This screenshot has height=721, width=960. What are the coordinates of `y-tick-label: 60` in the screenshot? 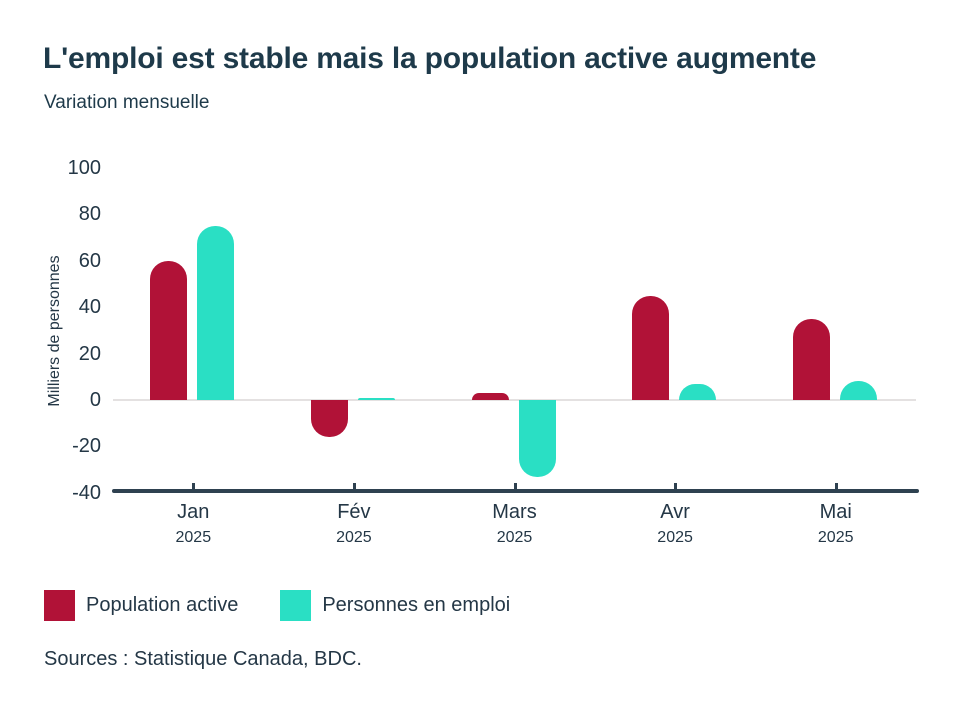 It's located at (89, 260).